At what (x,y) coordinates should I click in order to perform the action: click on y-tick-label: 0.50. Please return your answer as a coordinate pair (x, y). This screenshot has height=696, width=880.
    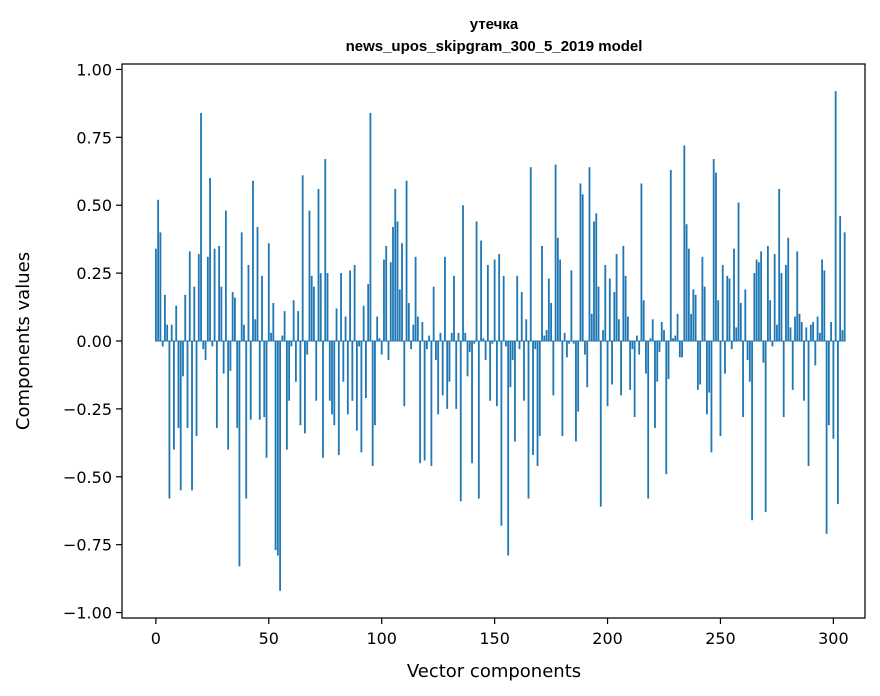
    Looking at the image, I should click on (94, 205).